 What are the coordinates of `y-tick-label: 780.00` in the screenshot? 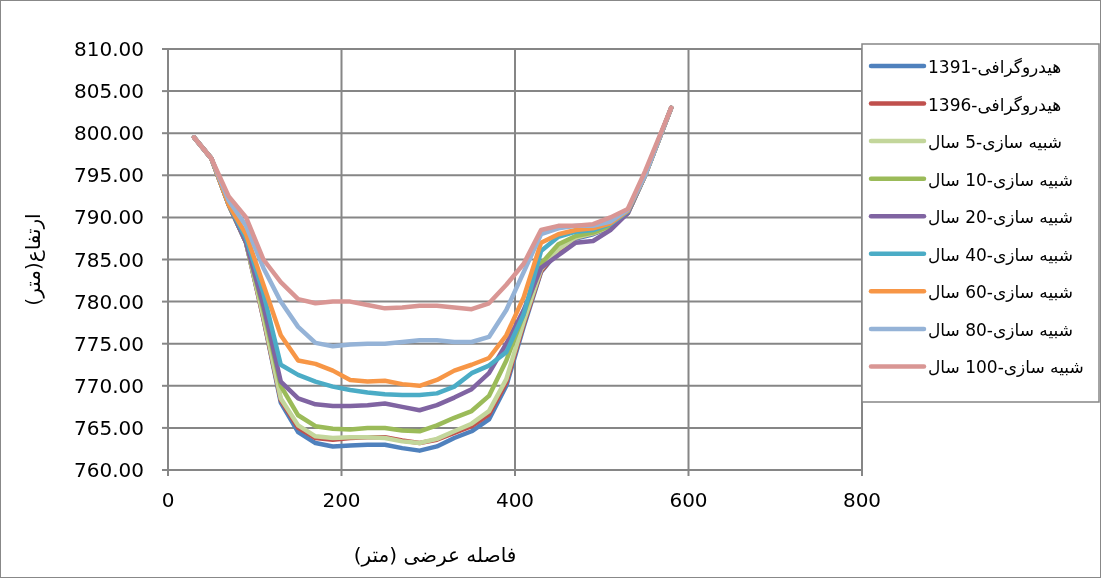 It's located at (109, 301).